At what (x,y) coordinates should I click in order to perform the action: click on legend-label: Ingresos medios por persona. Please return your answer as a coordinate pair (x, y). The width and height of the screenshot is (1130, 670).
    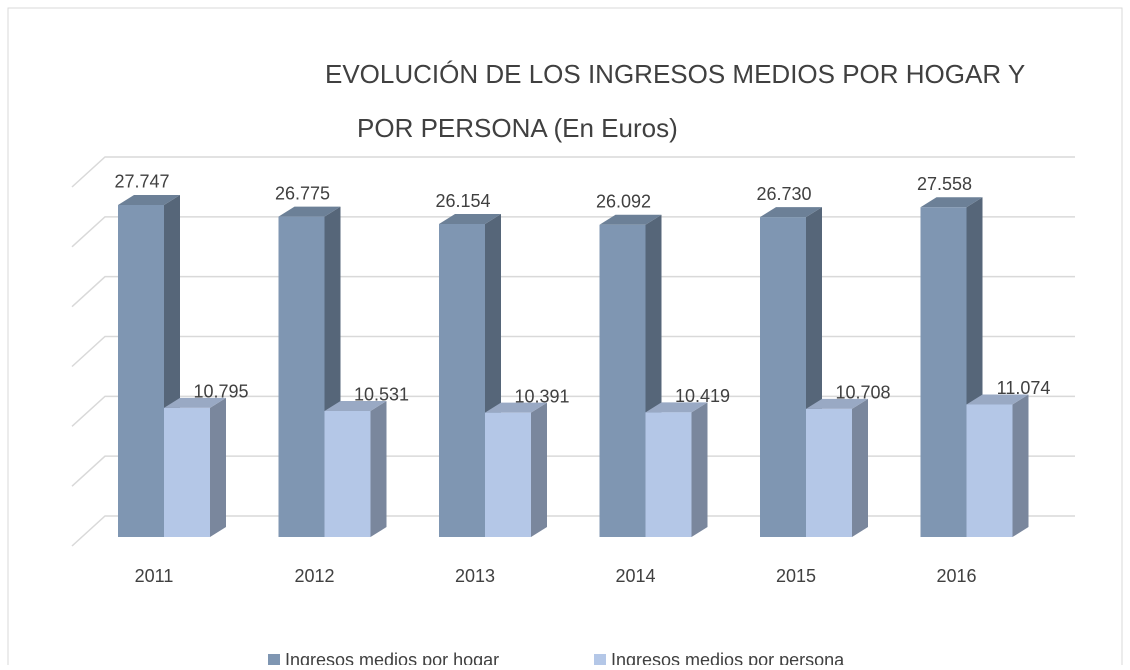
    Looking at the image, I should click on (728, 657).